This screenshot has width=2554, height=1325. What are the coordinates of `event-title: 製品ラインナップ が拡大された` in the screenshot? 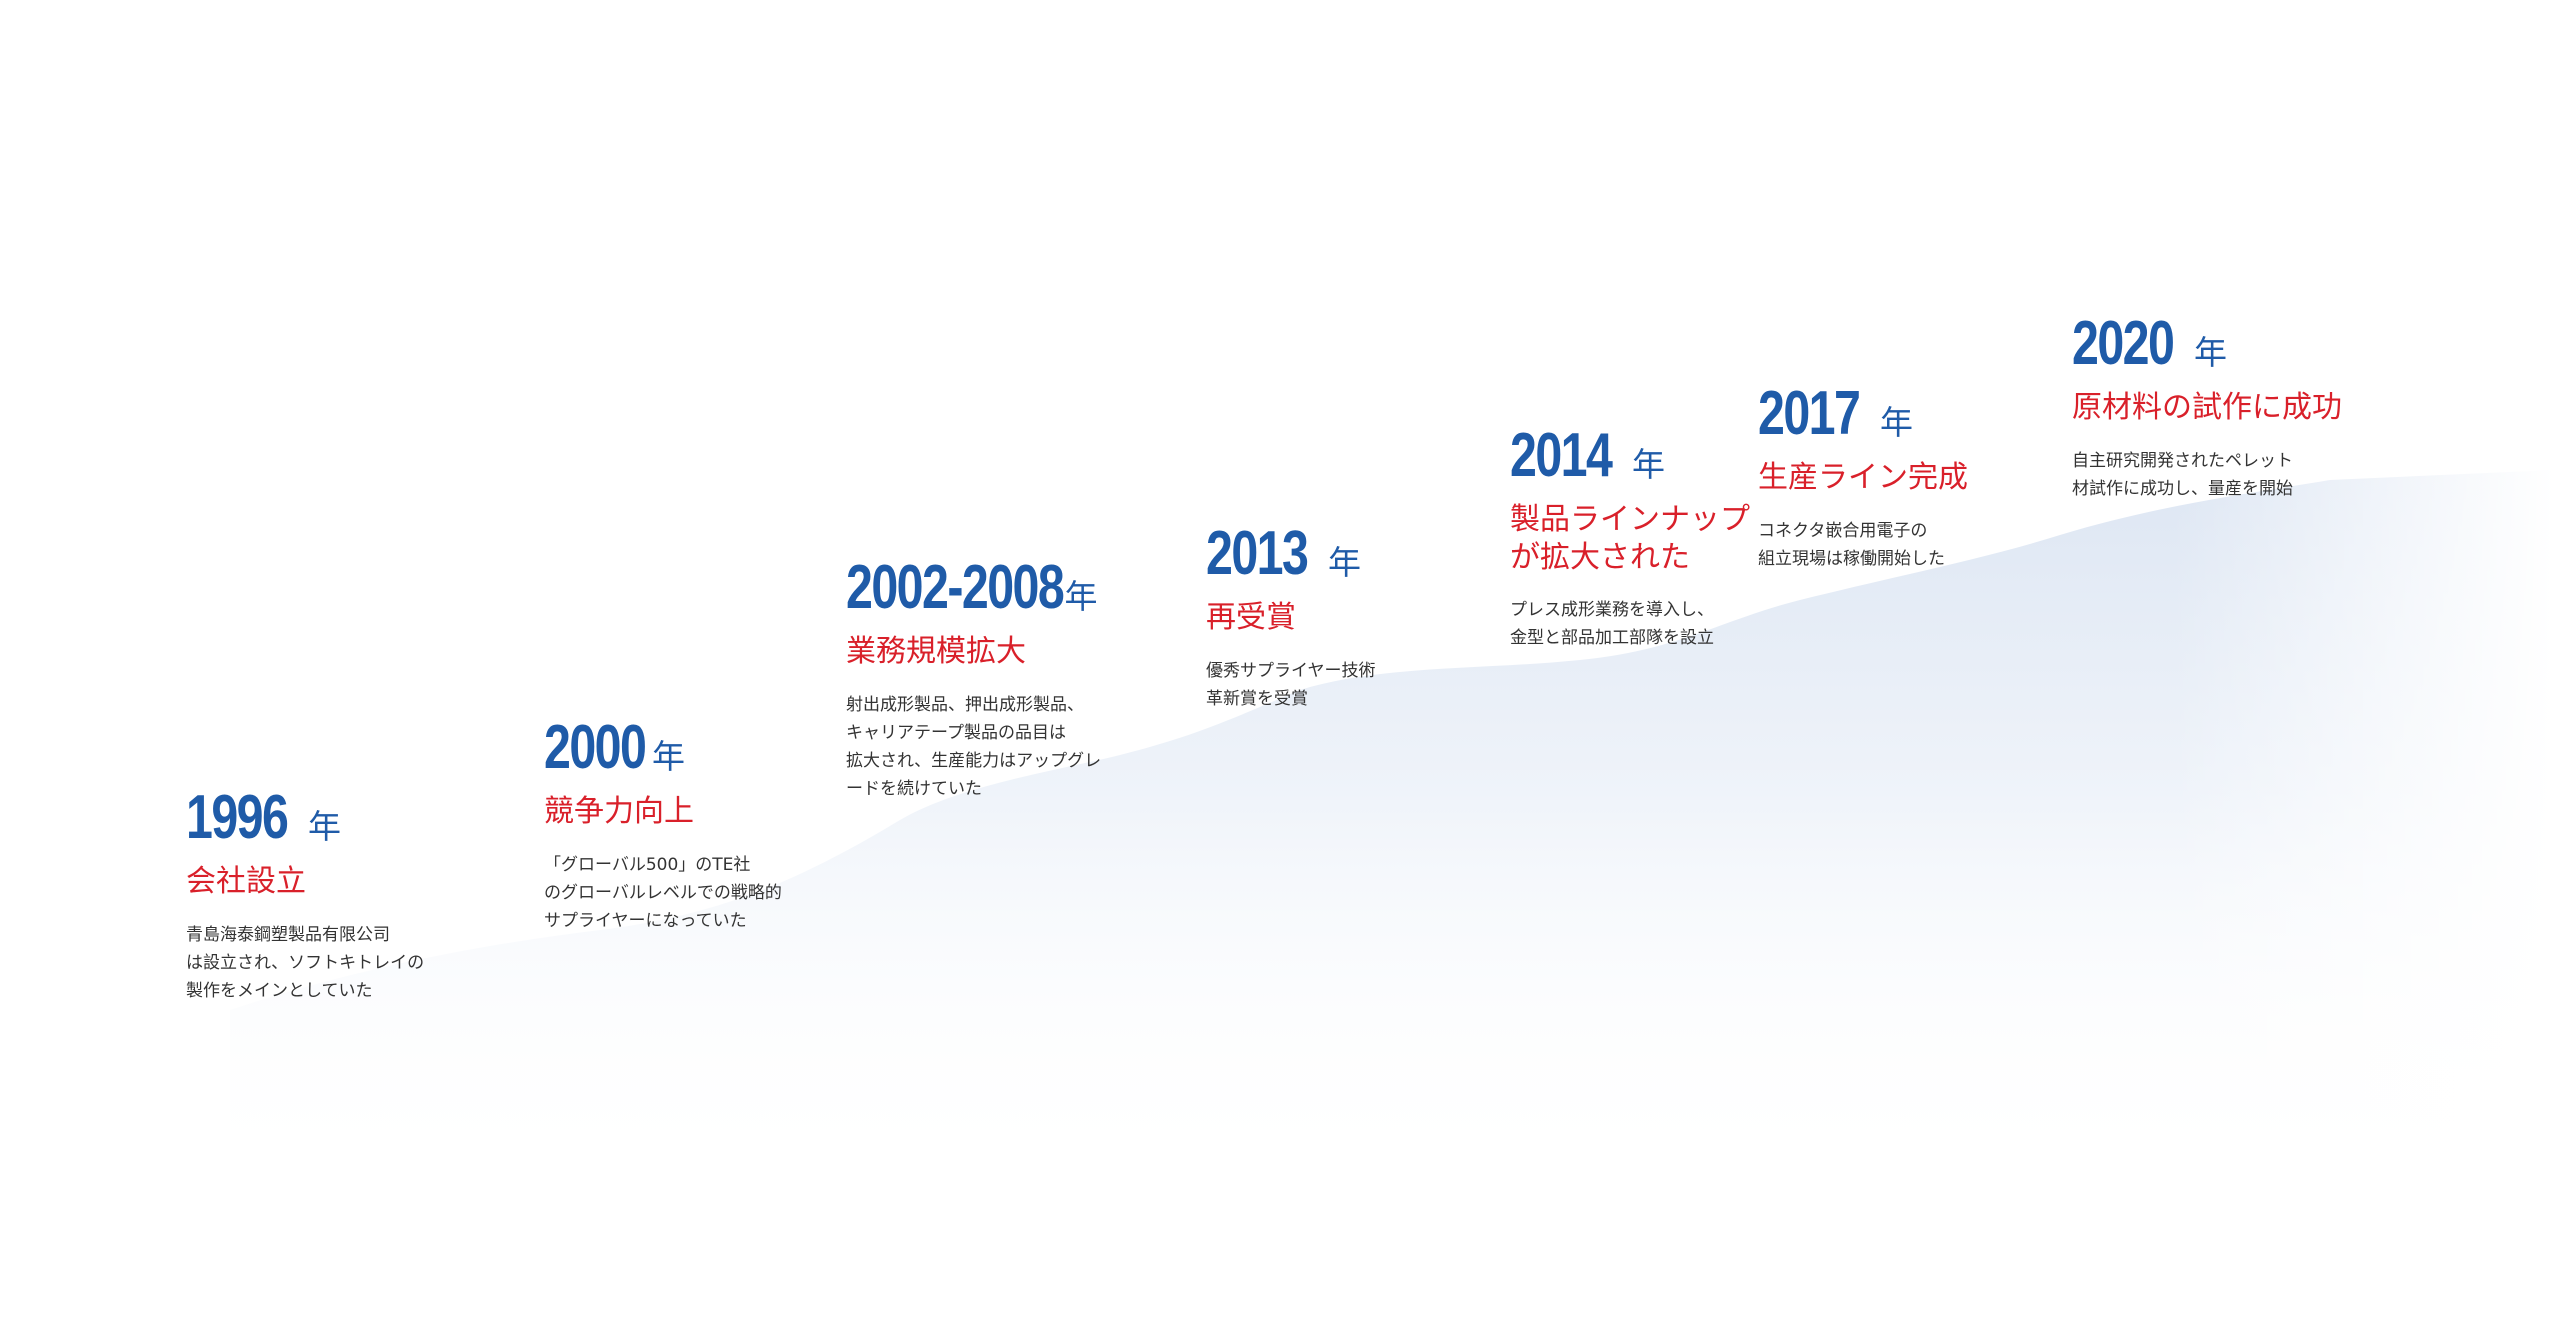 It's located at (1630, 538).